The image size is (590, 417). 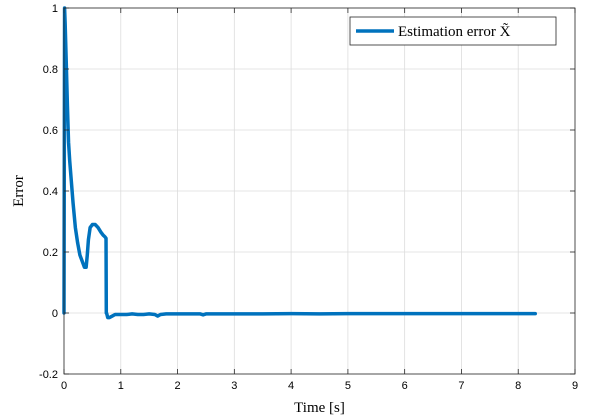 I want to click on y-tick-label: 0.4, so click(x=50, y=192).